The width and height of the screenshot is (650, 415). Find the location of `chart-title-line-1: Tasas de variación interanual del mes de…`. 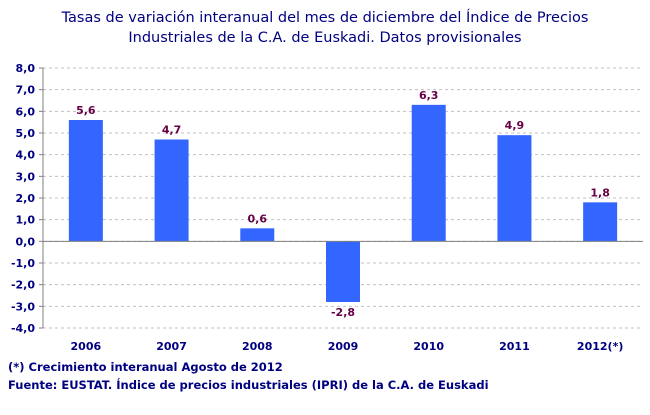

chart-title-line-1: Tasas de variación interanual del mes de… is located at coordinates (325, 18).